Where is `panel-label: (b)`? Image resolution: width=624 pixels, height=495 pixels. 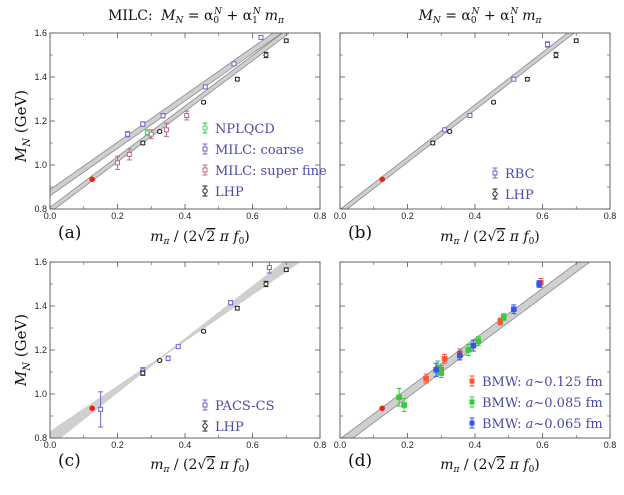
panel-label: (b) is located at coordinates (360, 233).